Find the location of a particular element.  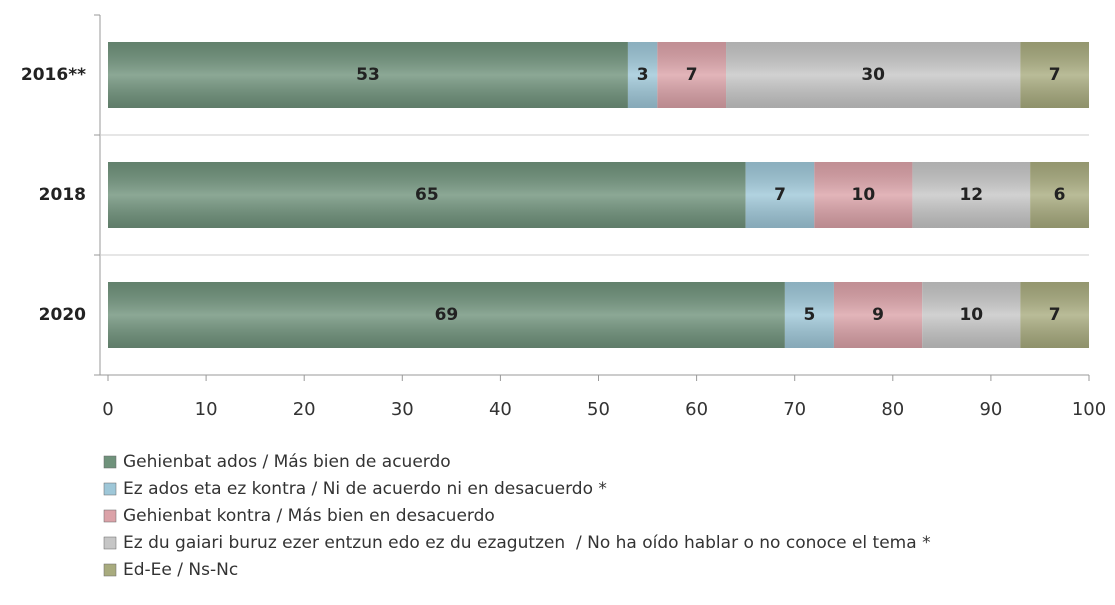

value-label: 9 is located at coordinates (878, 315).